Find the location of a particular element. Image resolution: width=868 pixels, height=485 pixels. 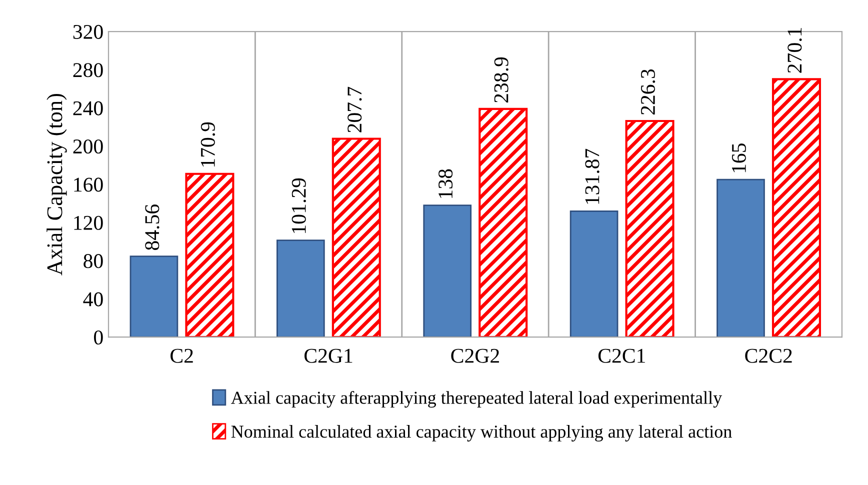

data-label: 131.87 is located at coordinates (592, 176).